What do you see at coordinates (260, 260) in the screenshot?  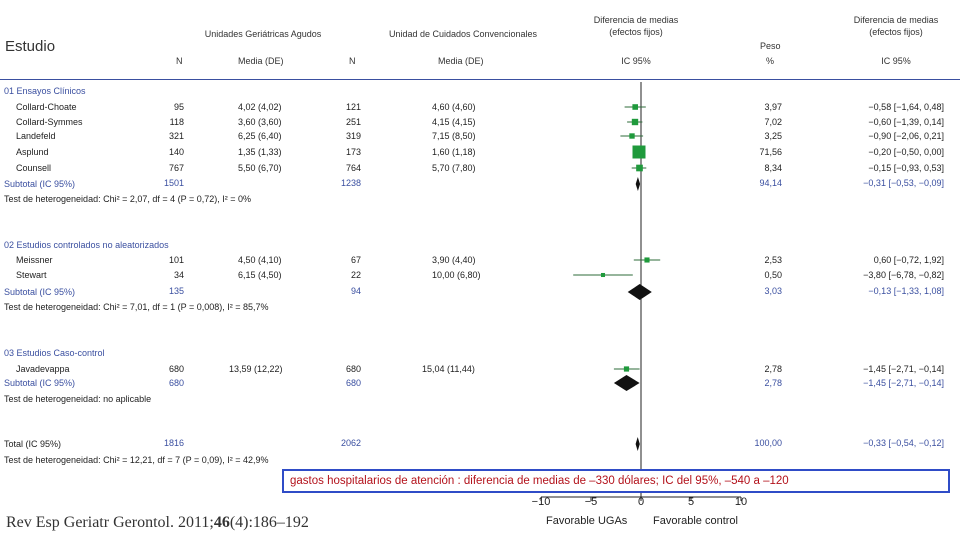 I see `mean-uga: 4,50 (4,10)` at bounding box center [260, 260].